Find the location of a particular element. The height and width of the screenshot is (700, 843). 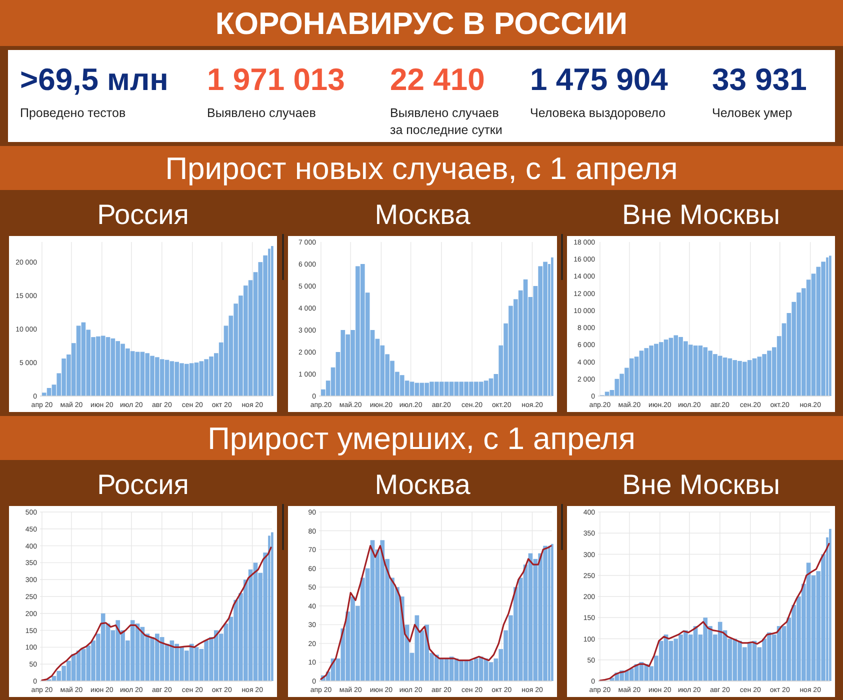

text: 33 931 is located at coordinates (759, 79).